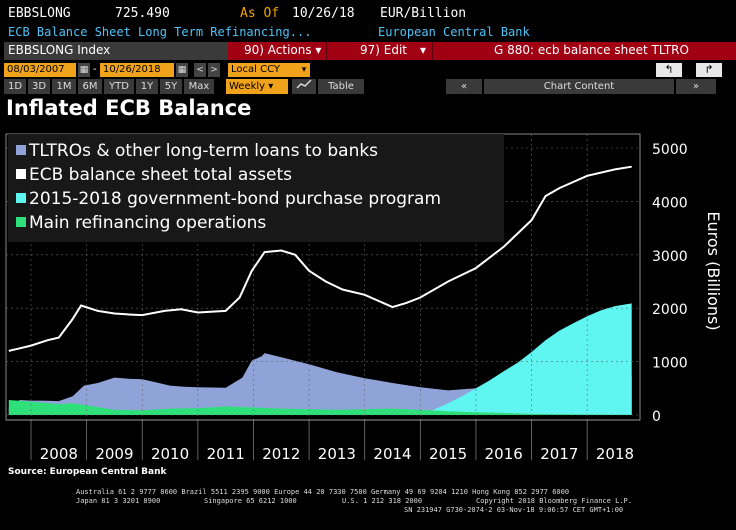  What do you see at coordinates (464, 86) in the screenshot?
I see `collapse-left-icon: «` at bounding box center [464, 86].